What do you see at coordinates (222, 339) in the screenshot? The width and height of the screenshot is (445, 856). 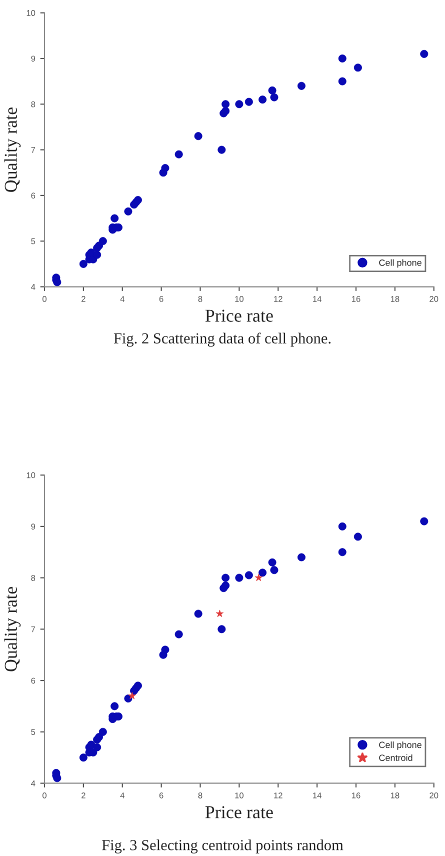 I see `caption: Fig. 2 Scattering data of cell phone.` at bounding box center [222, 339].